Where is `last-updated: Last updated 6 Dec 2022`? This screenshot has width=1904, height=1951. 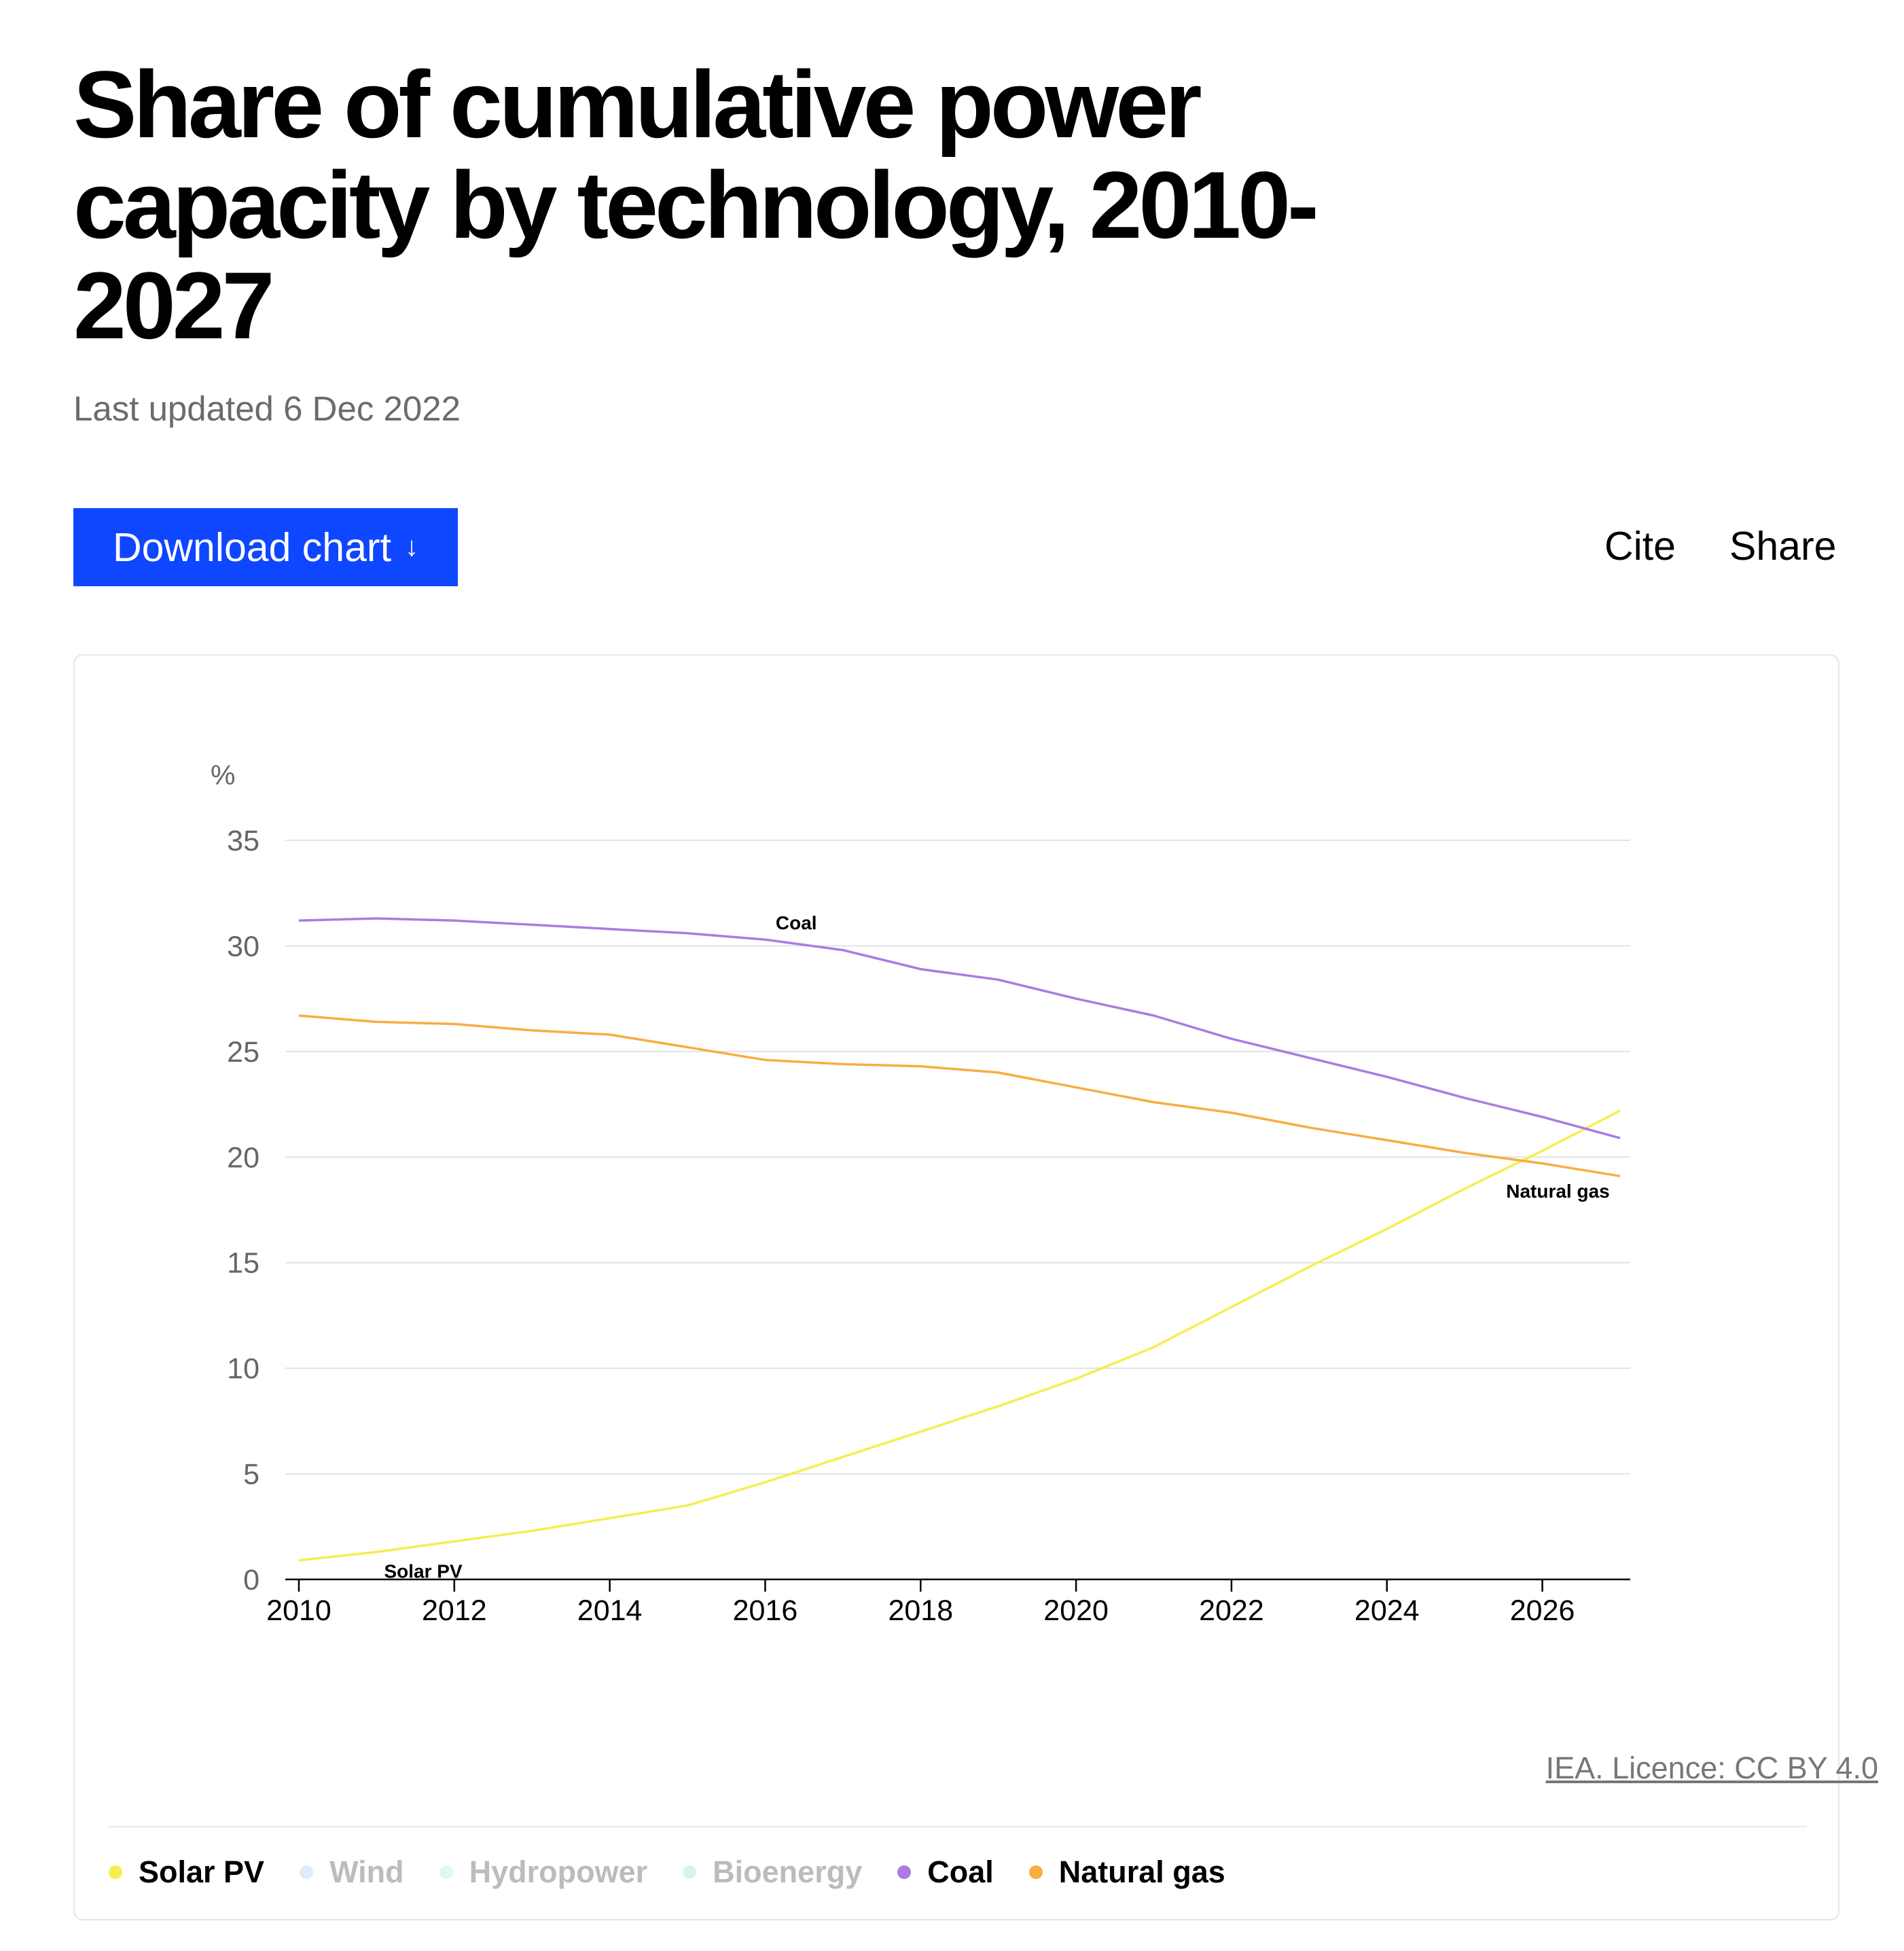 last-updated: Last updated 6 Dec 2022 is located at coordinates (267, 408).